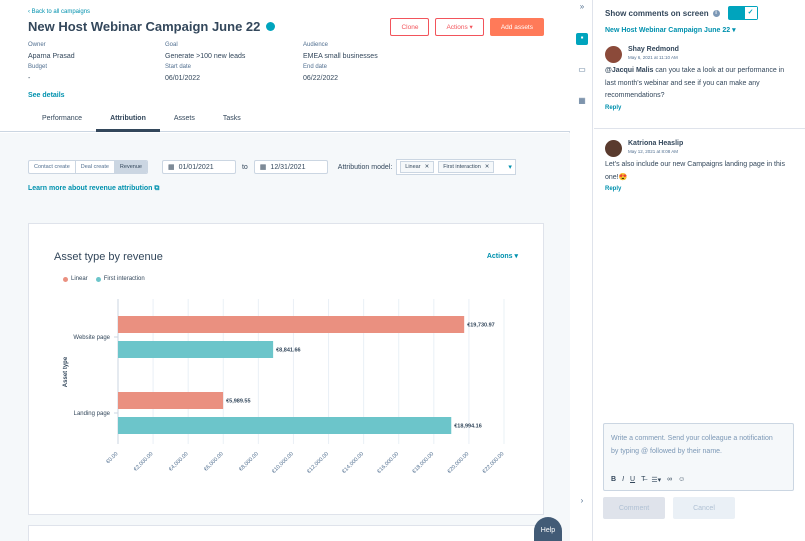  What do you see at coordinates (487, 167) in the screenshot?
I see `remove-first-interaction-icon: ✕` at bounding box center [487, 167].